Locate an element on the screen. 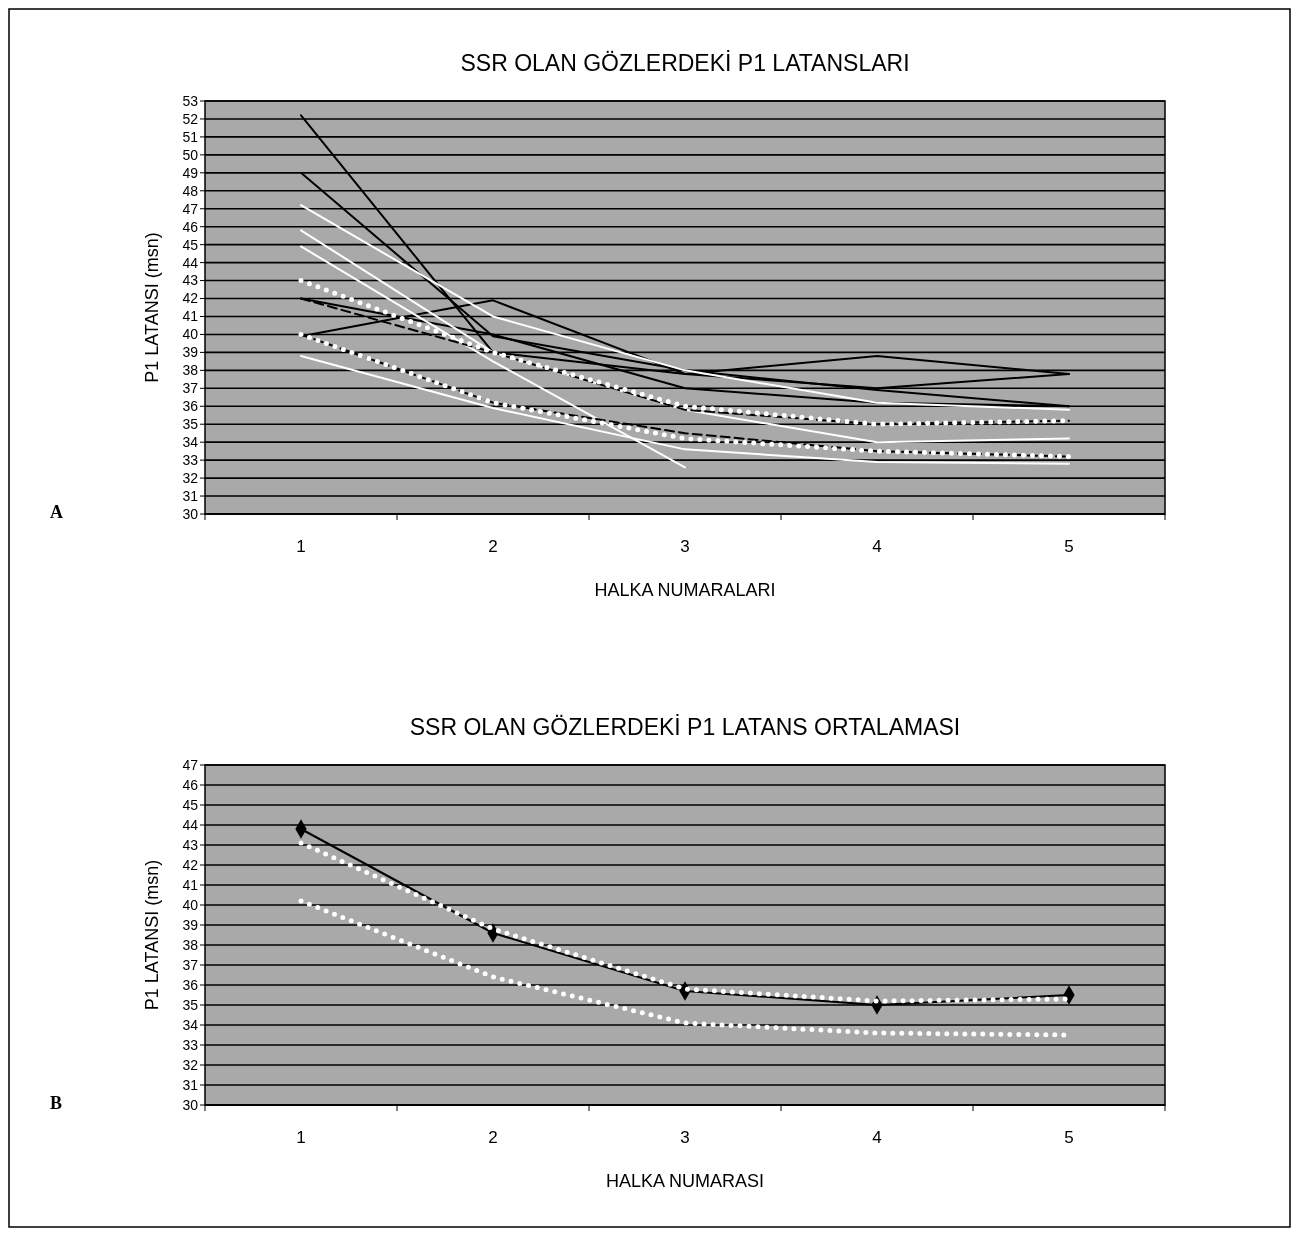 This screenshot has height=1235, width=1299. chart-title: SSR OLAN GÖZLERDEKİ P1 LATANSLARI is located at coordinates (685, 63).